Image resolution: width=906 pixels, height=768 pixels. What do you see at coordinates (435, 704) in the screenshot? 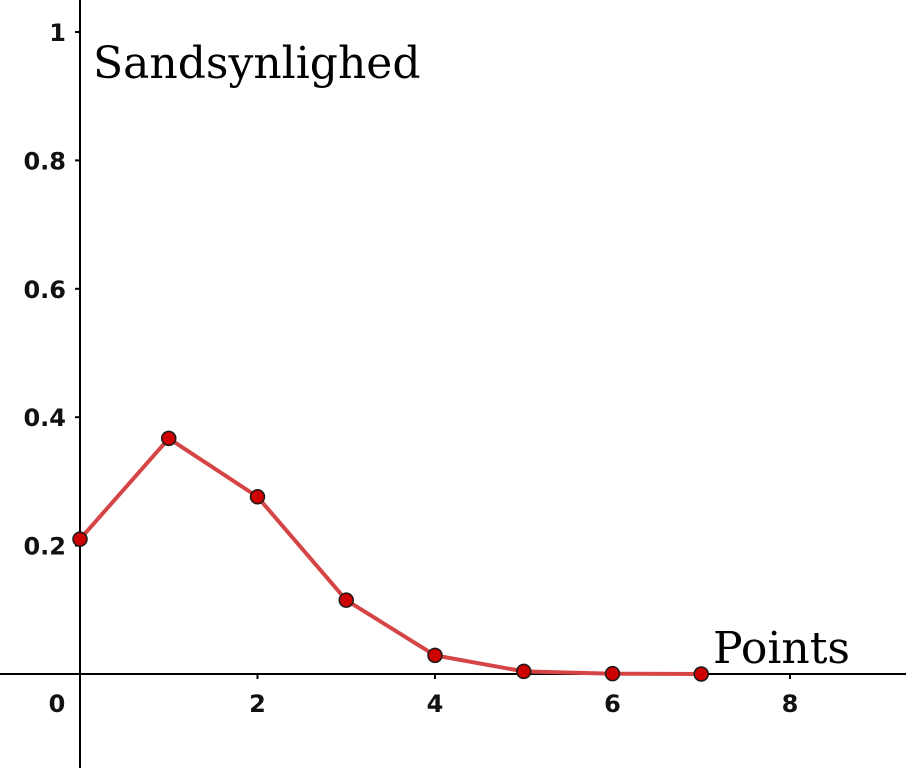
I see `x-tick-label: 4` at bounding box center [435, 704].